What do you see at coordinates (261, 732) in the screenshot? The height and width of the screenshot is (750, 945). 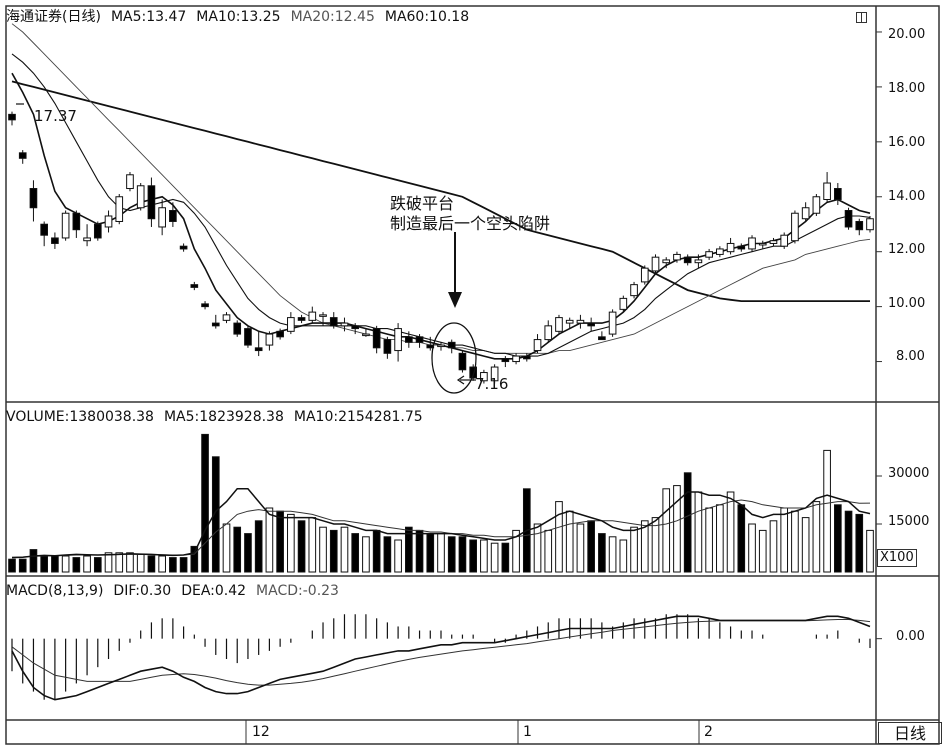 I see `x-tick-label: 12` at bounding box center [261, 732].